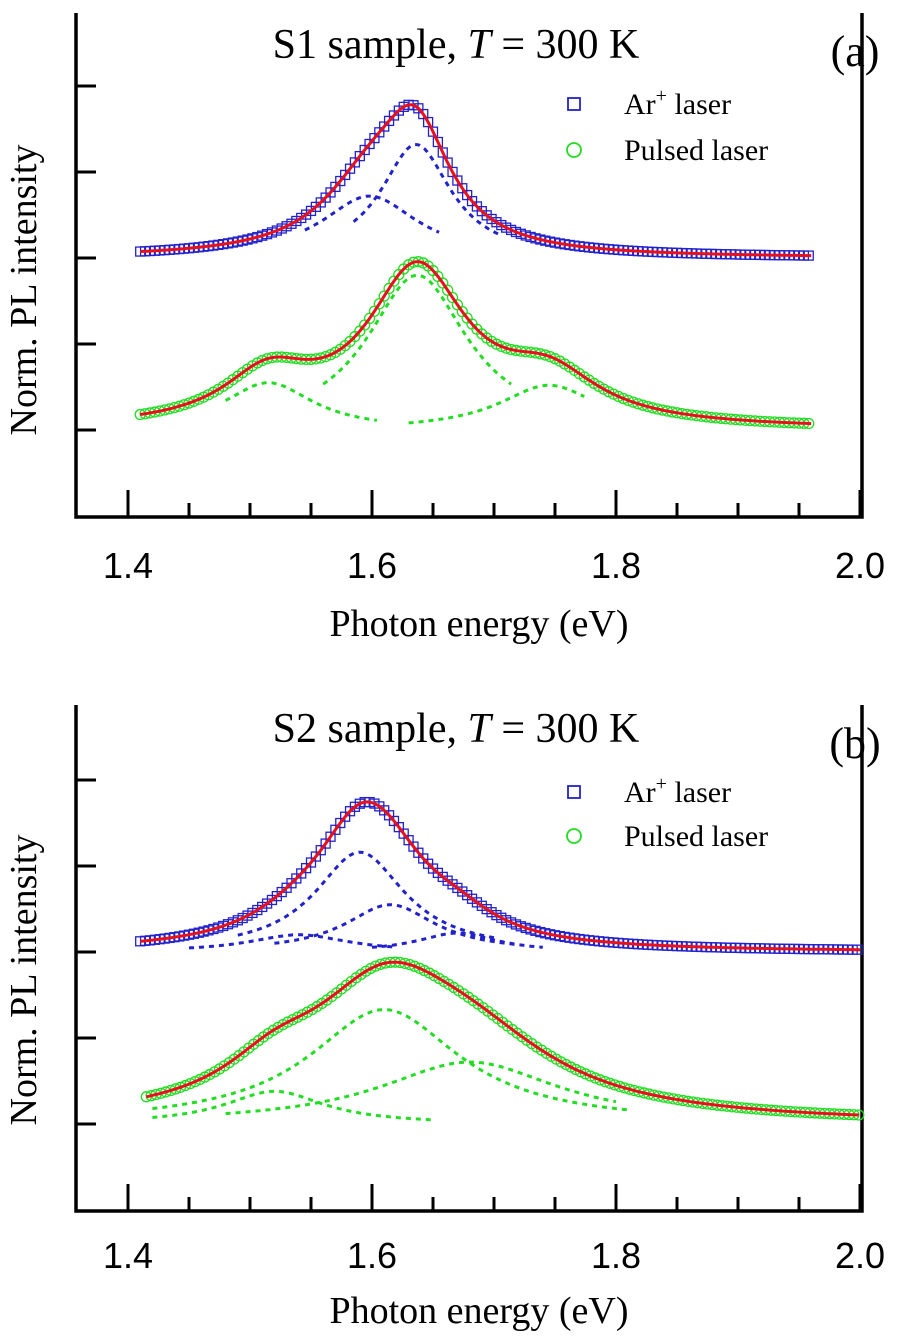 The width and height of the screenshot is (910, 1341). Describe the element at coordinates (855, 51) in the screenshot. I see `panel-label: (a)` at that location.